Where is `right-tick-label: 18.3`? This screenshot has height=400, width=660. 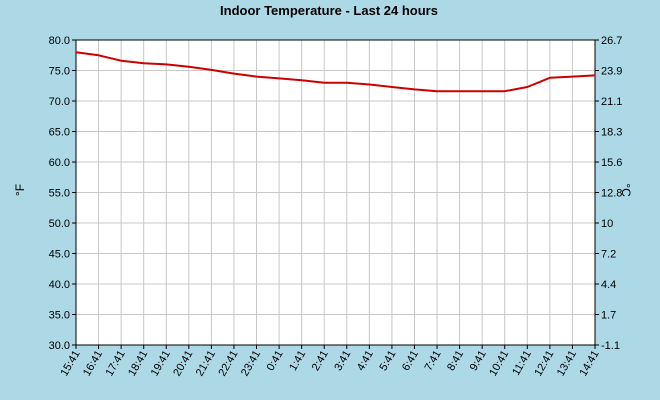 right-tick-label: 18.3 is located at coordinates (611, 133).